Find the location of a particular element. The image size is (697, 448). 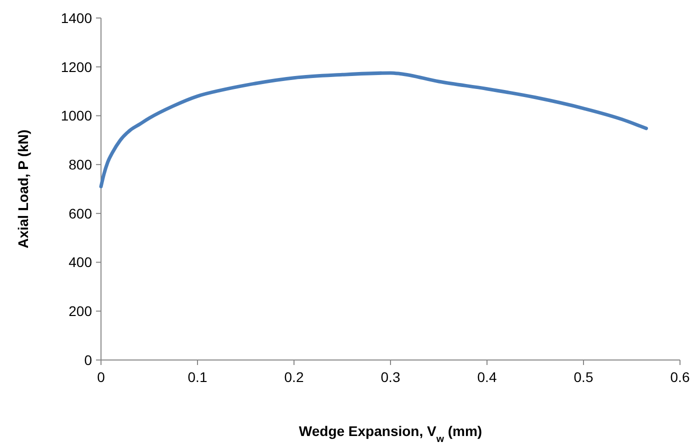

x-axis-title: Wedge Expansion, V$_{w}$ (mm) is located at coordinates (390, 433).